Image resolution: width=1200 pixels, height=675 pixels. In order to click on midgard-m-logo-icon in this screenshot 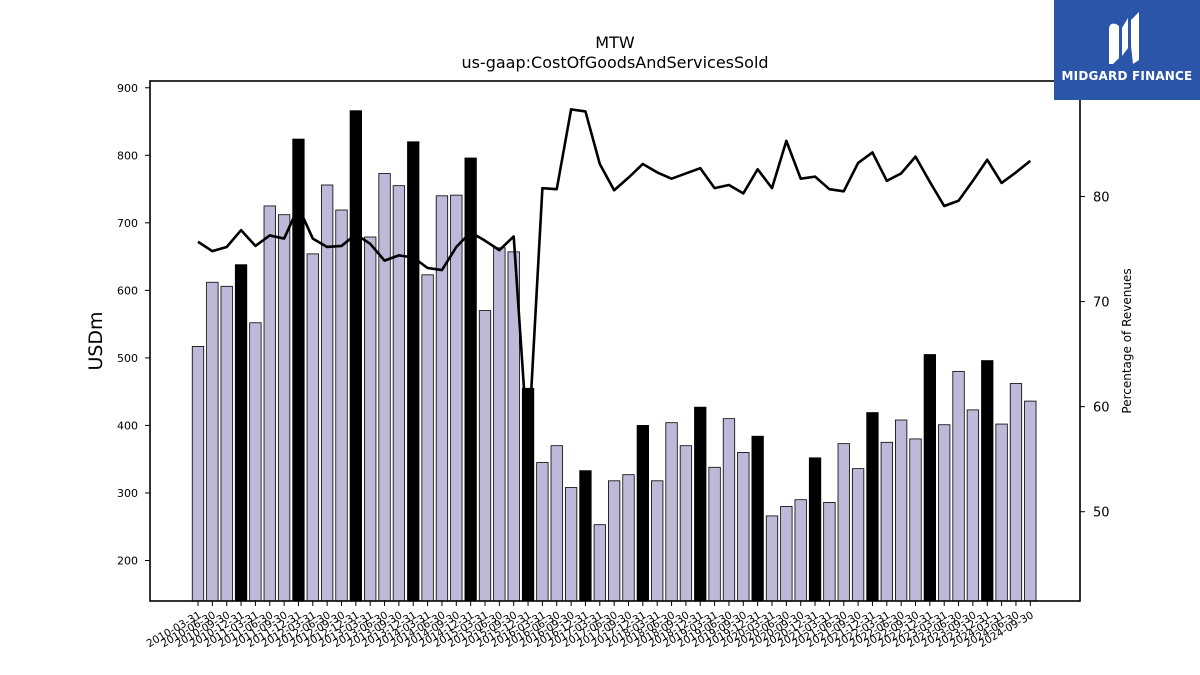, I will do `click(1124, 38)`.